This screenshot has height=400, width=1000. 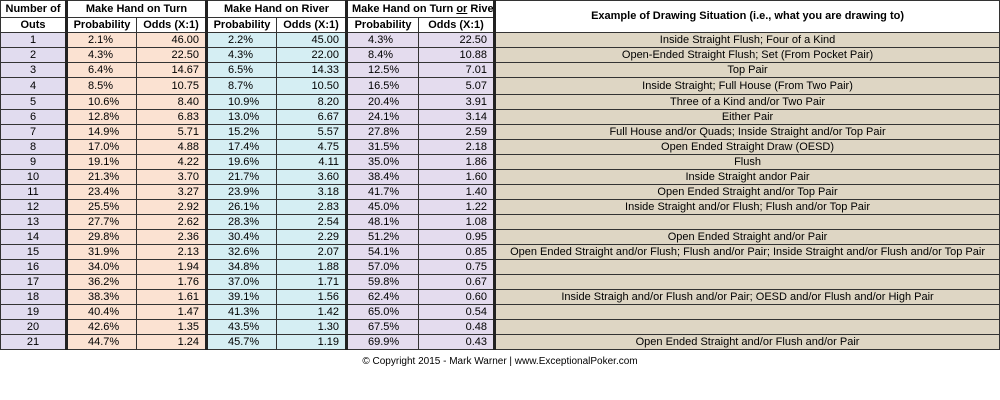 I want to click on cell-outs: 8, so click(x=33, y=147).